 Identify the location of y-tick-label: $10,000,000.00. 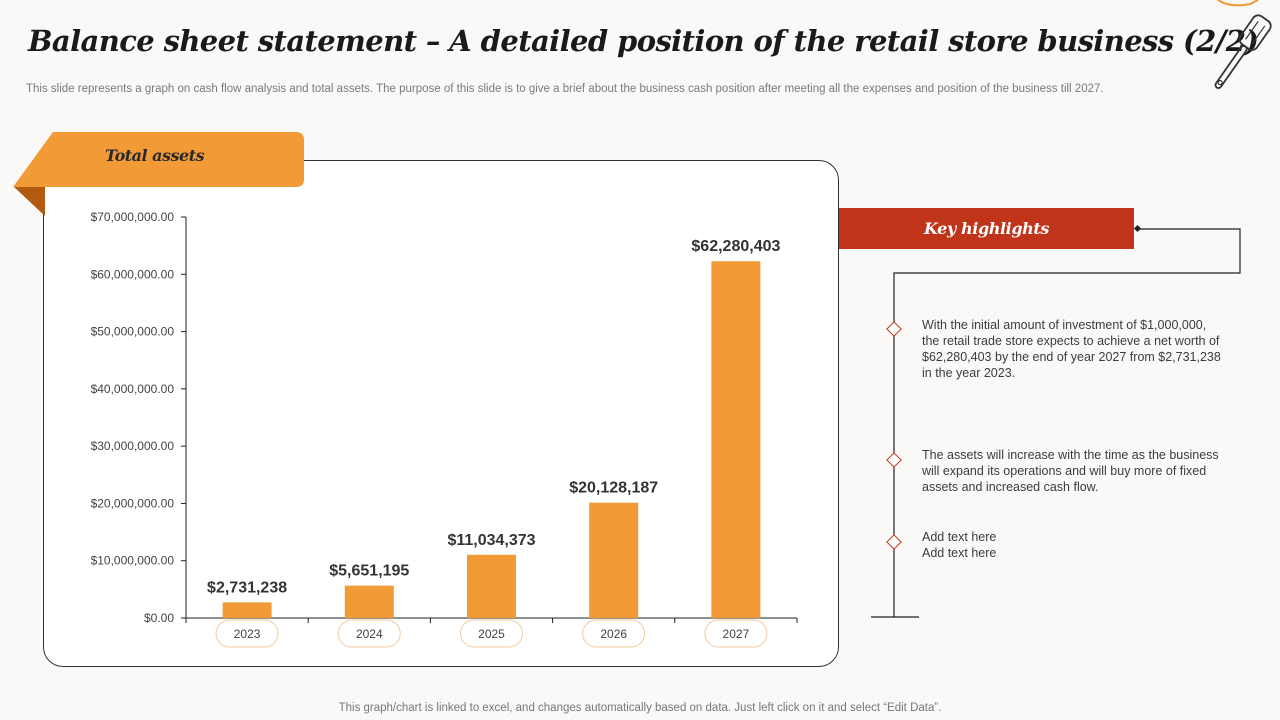
(133, 561).